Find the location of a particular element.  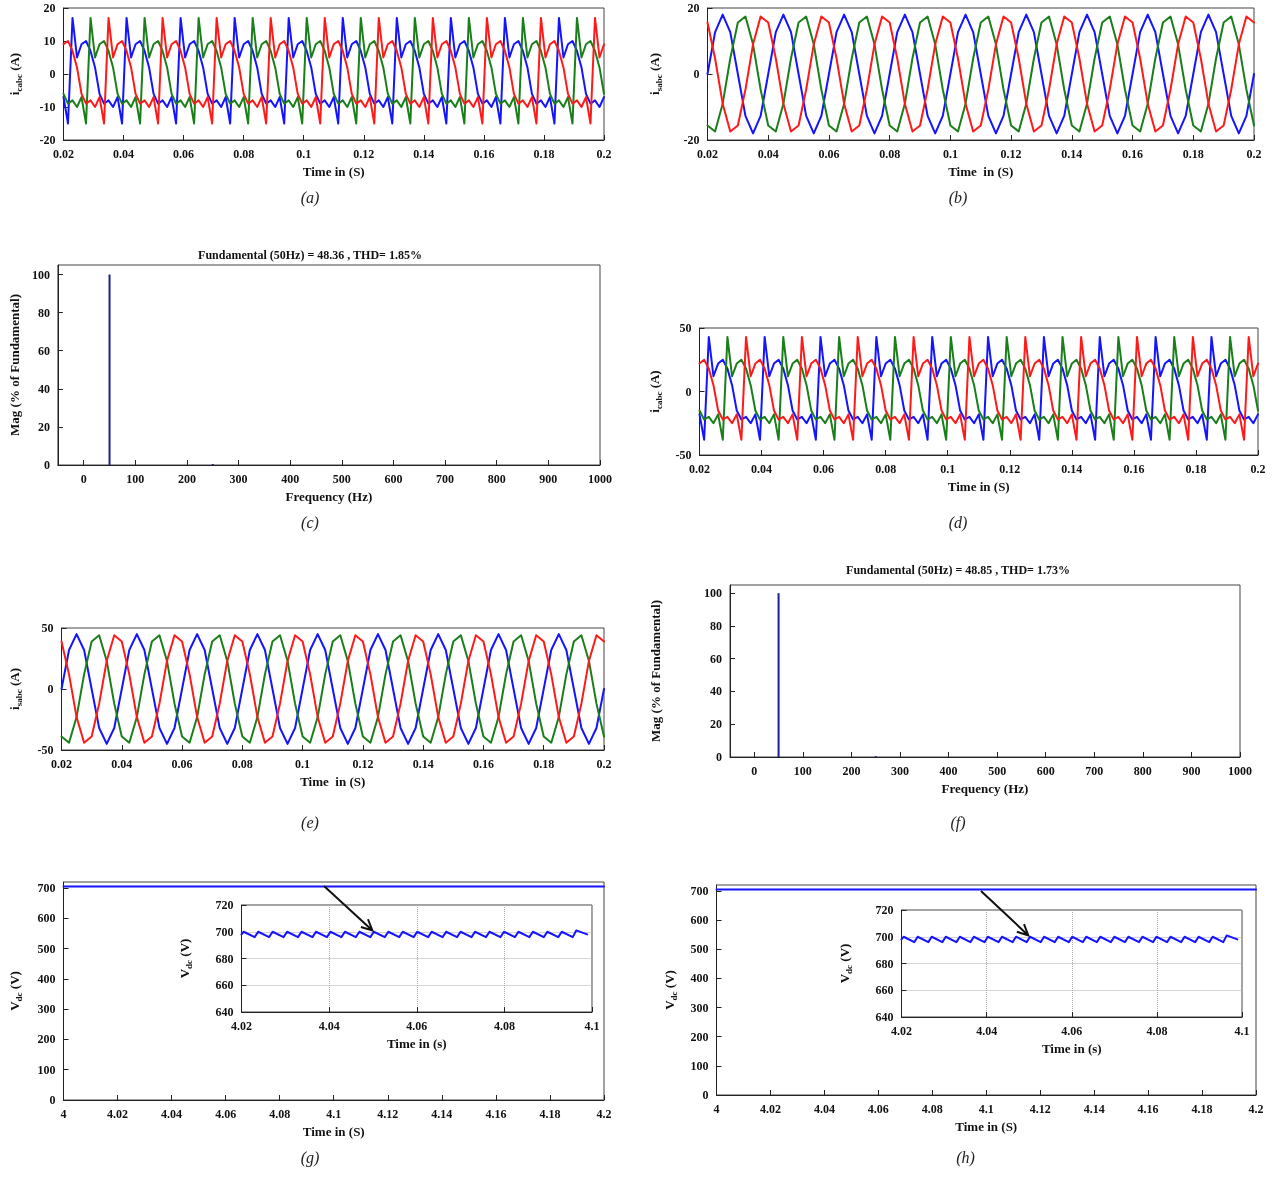

x-tick-label: 600 is located at coordinates (1045, 771).